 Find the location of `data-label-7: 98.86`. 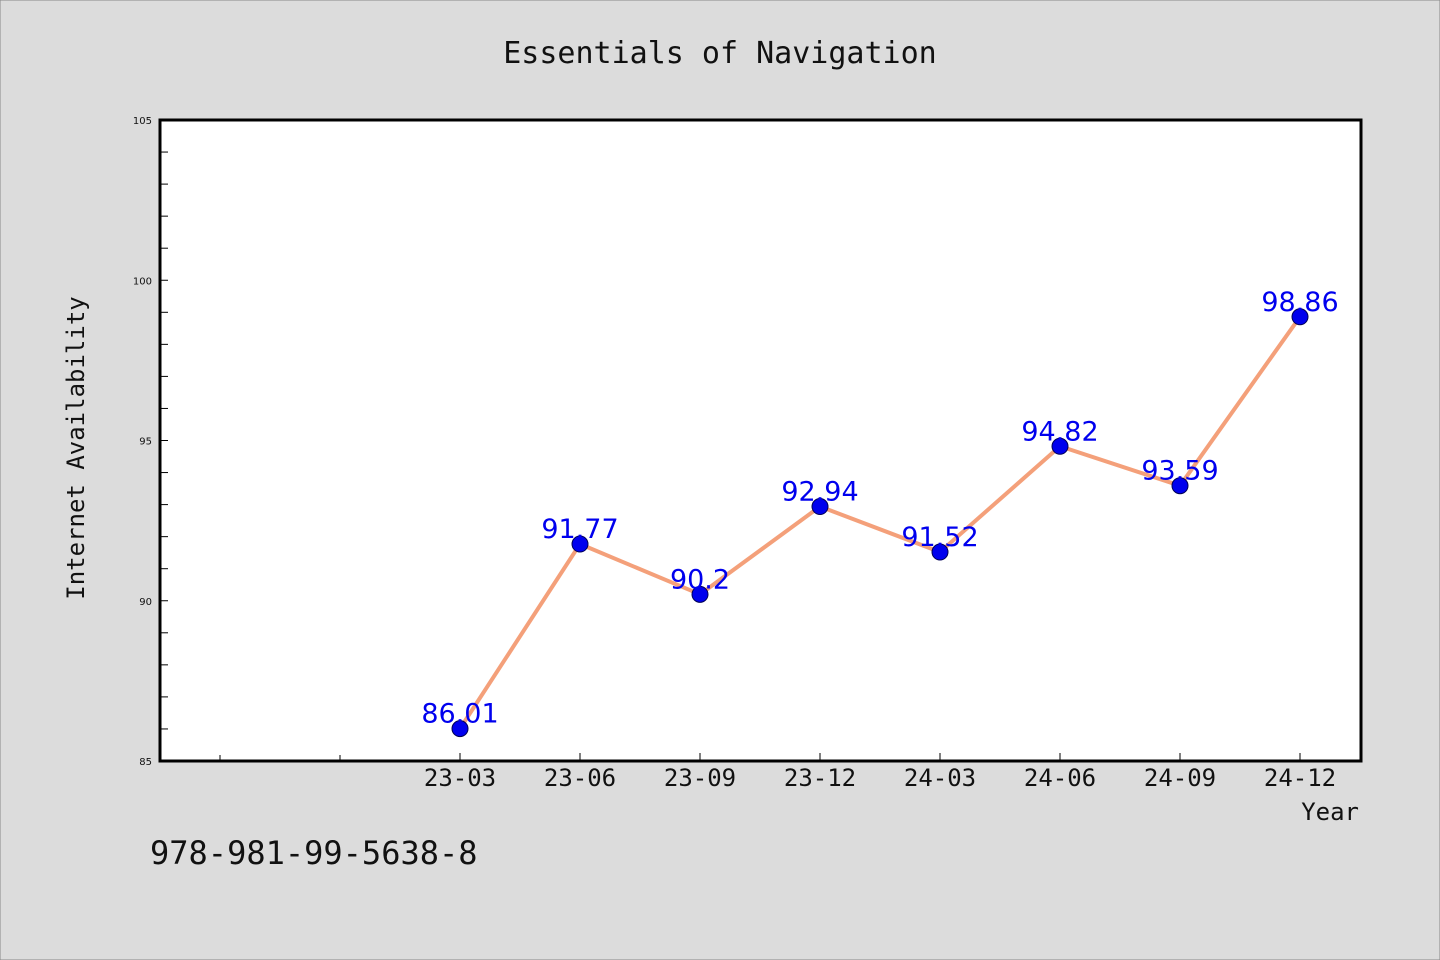

data-label-7: 98.86 is located at coordinates (1299, 302).